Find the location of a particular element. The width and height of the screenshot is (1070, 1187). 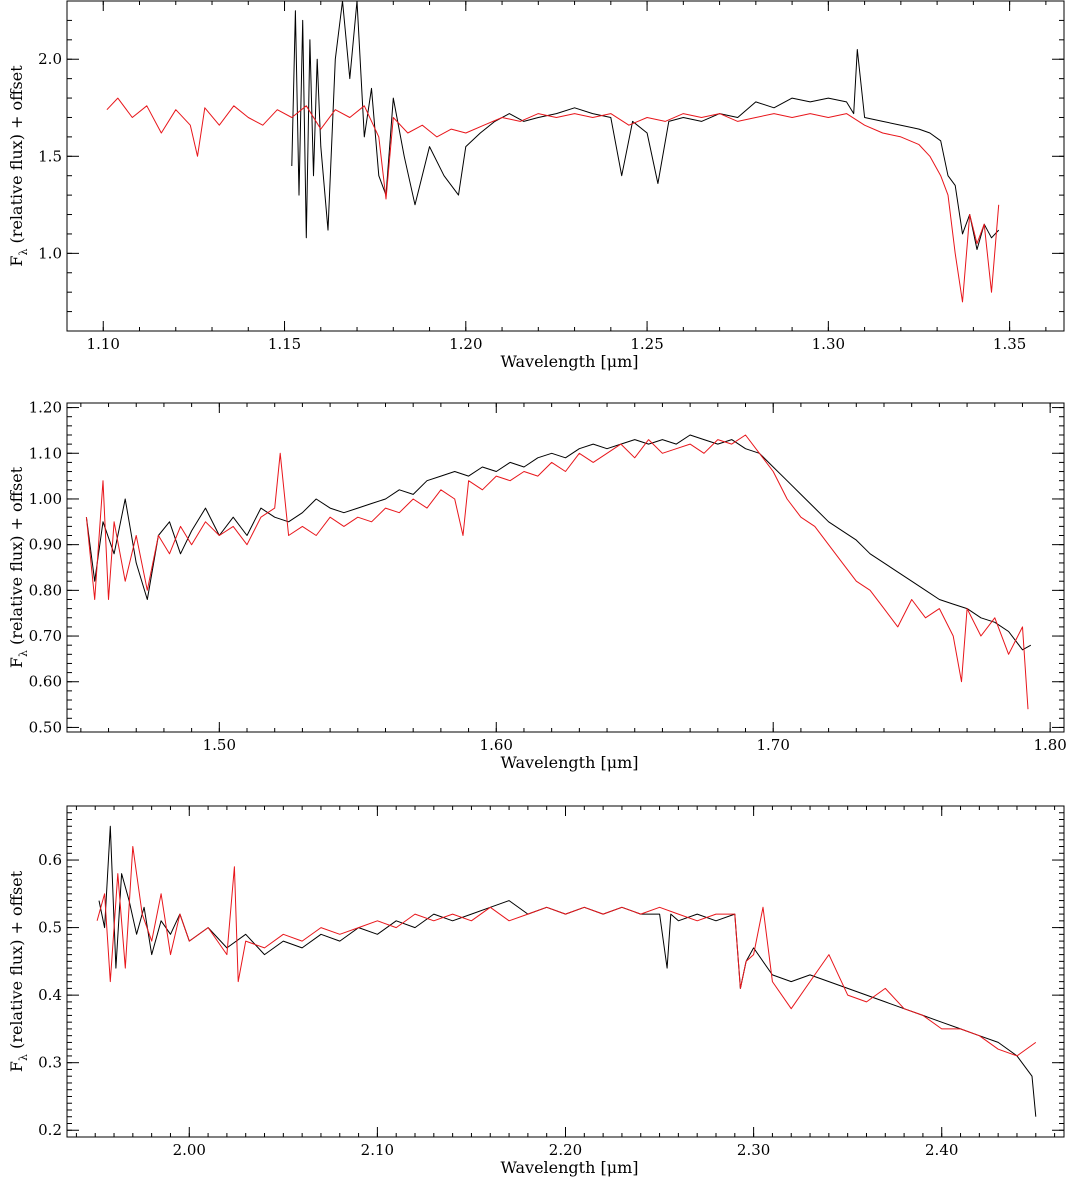

panel-1-x-tick-label: 1.10 is located at coordinates (103, 344).